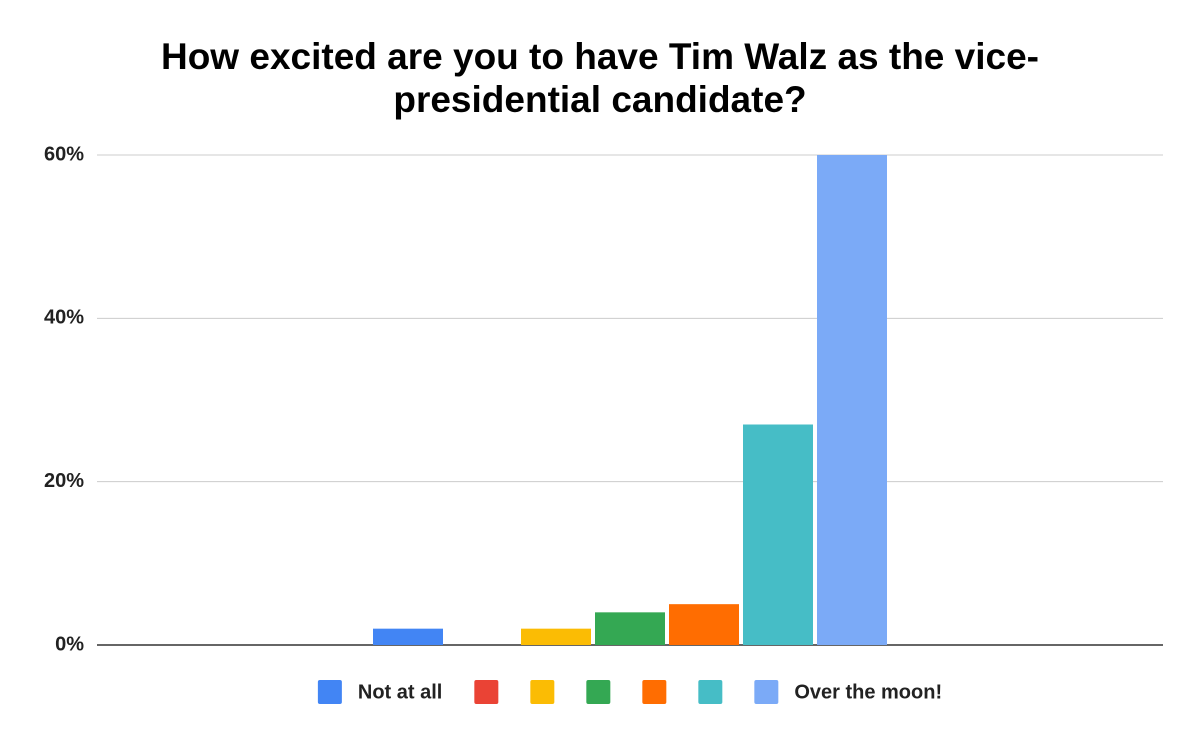 Image resolution: width=1200 pixels, height=742 pixels. Describe the element at coordinates (868, 692) in the screenshot. I see `legend-label: Over the moon!` at that location.